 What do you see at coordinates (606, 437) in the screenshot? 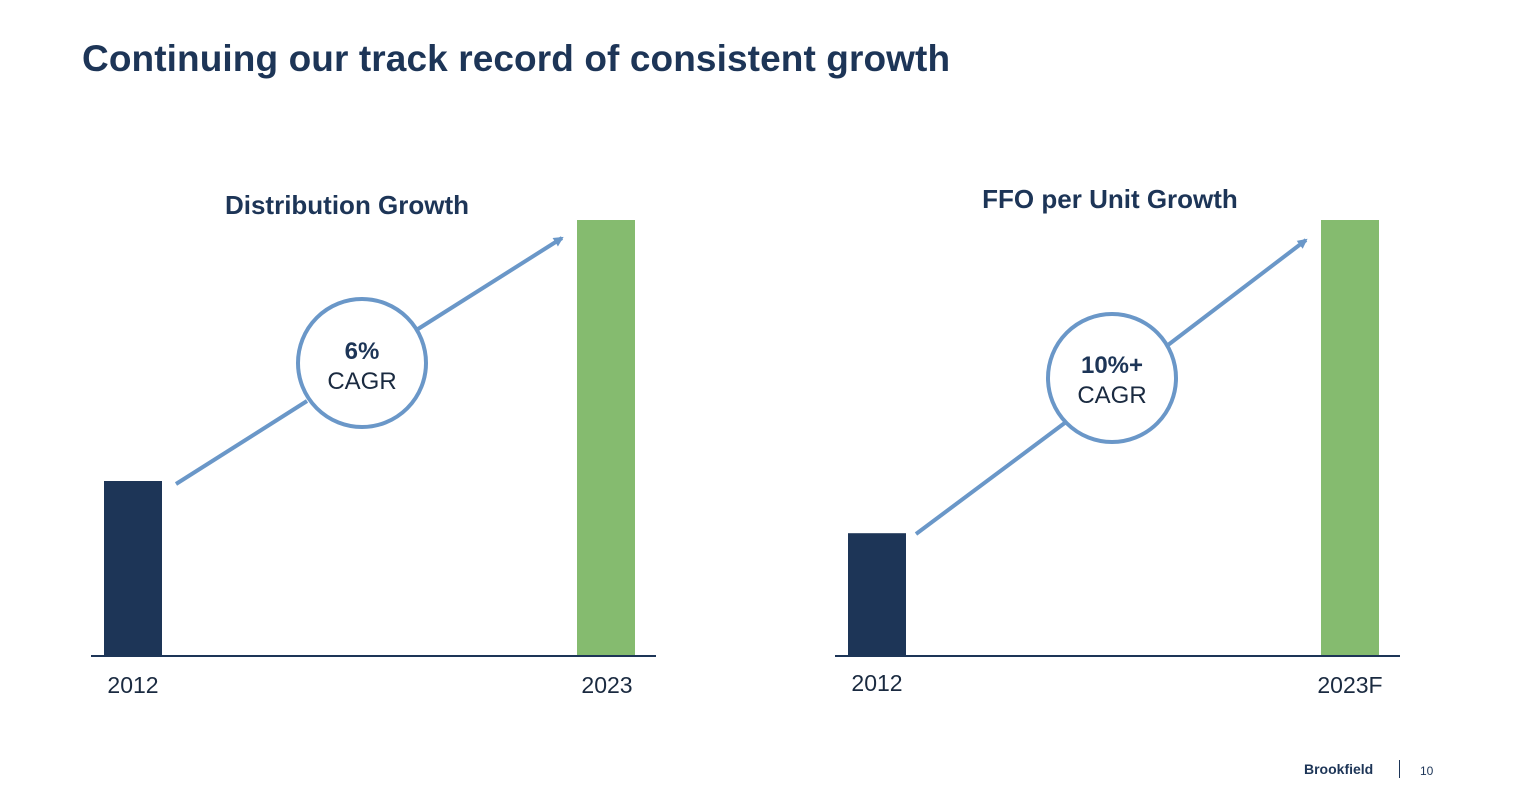
I see `bar-2023` at bounding box center [606, 437].